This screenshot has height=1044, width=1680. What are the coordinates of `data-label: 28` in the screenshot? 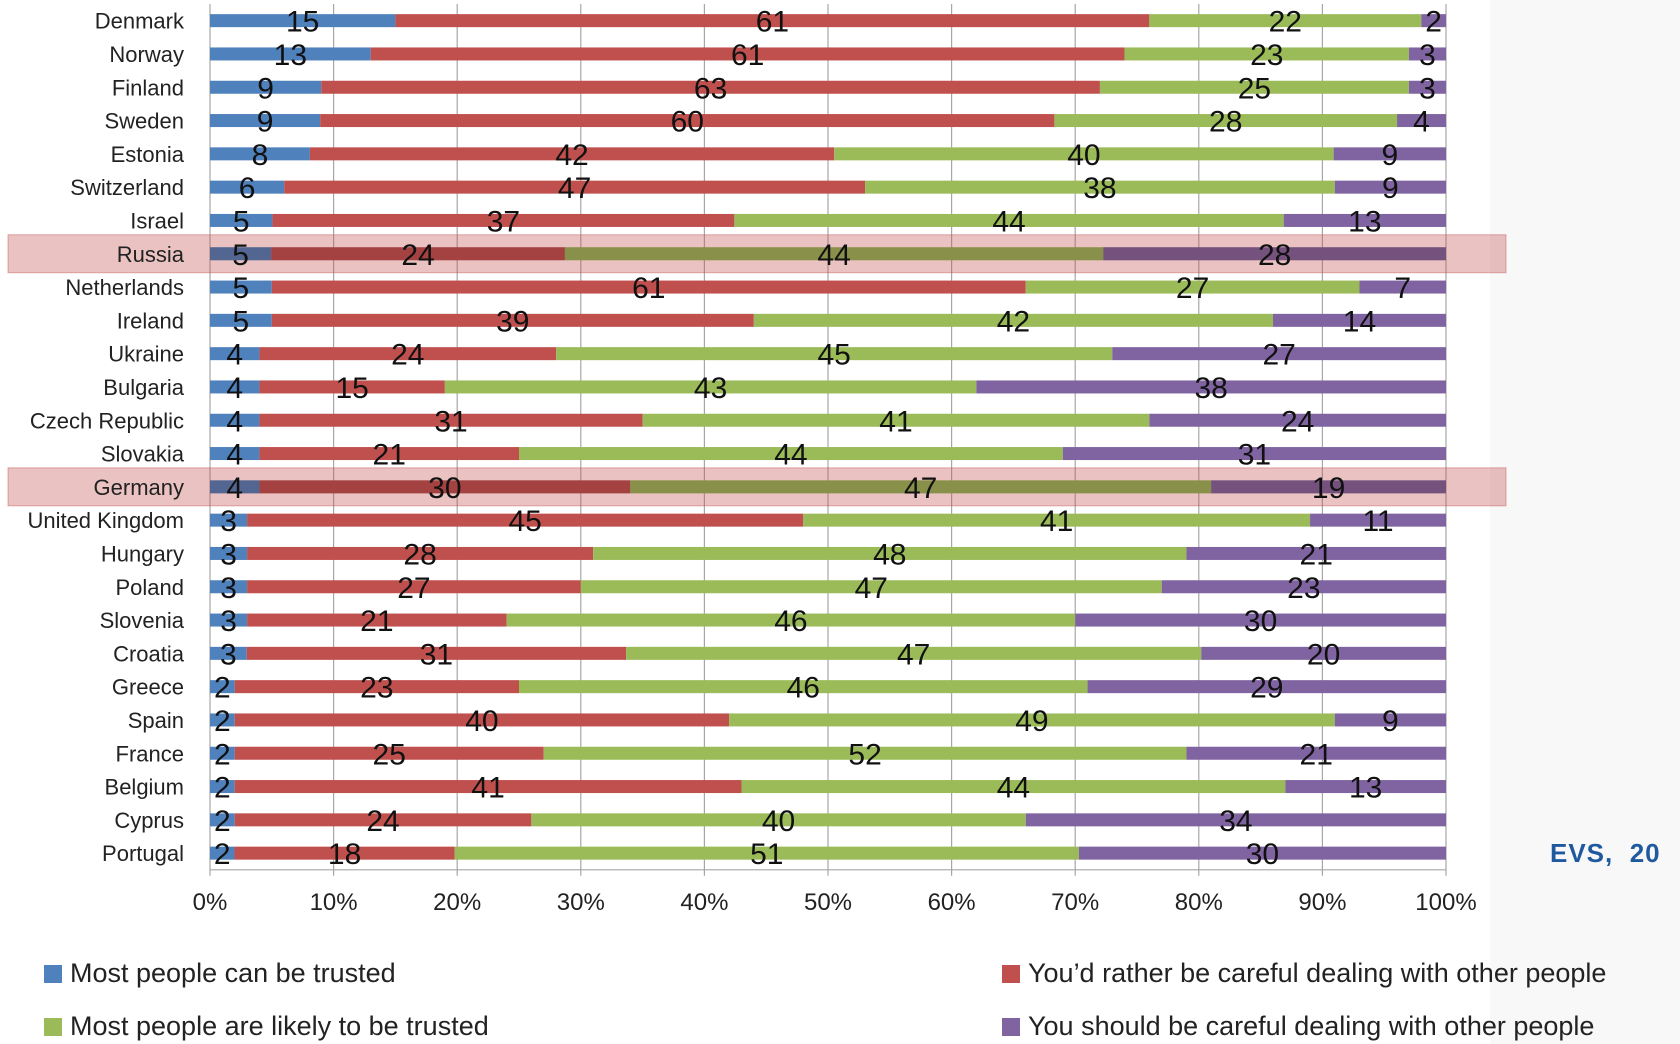 It's located at (419, 554).